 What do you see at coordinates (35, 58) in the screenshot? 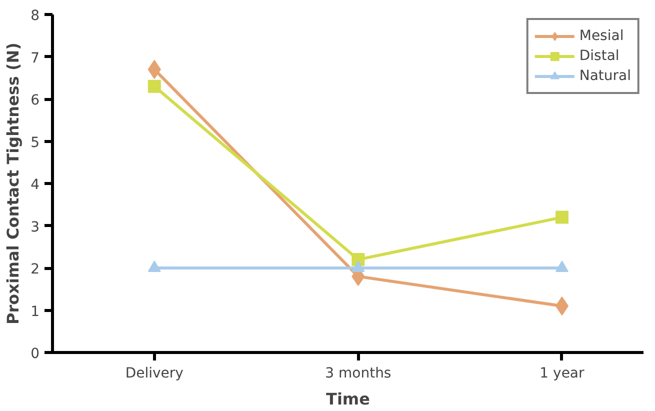
I see `y-tick-label: 7` at bounding box center [35, 58].